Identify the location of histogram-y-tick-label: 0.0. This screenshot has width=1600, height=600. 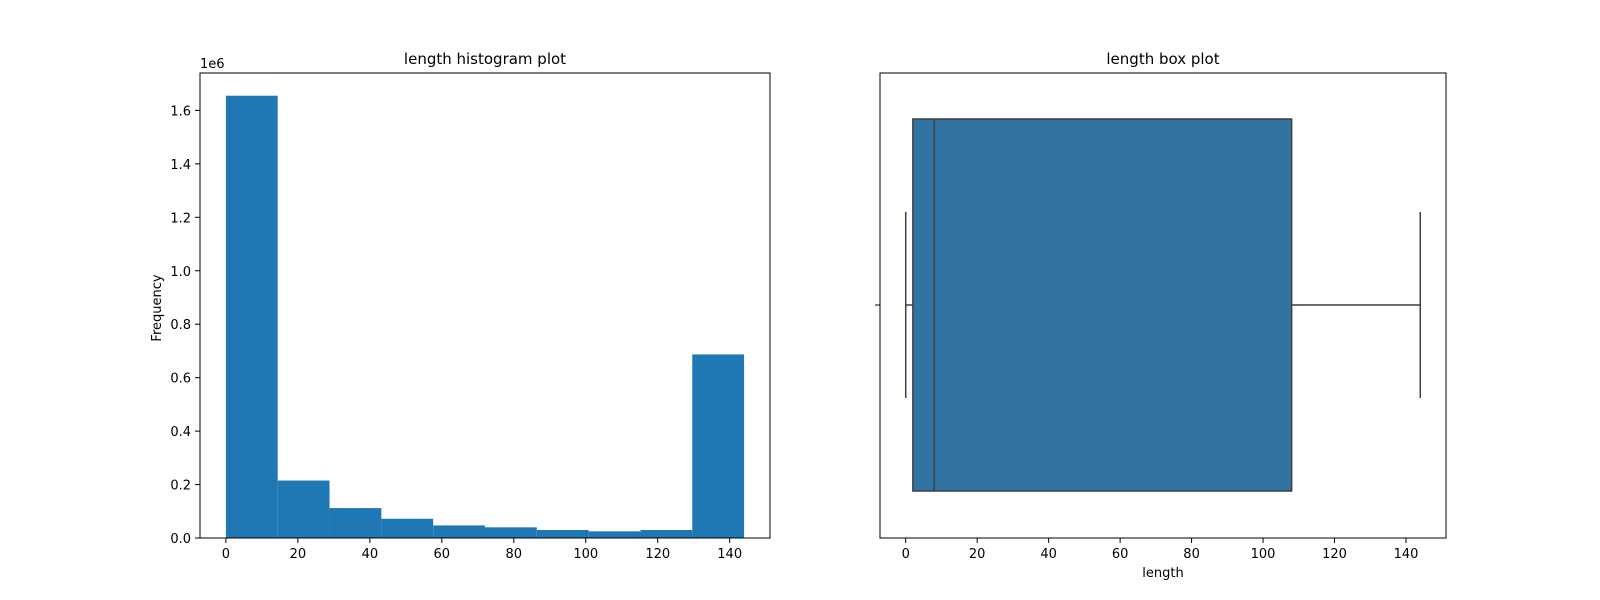
(180, 539).